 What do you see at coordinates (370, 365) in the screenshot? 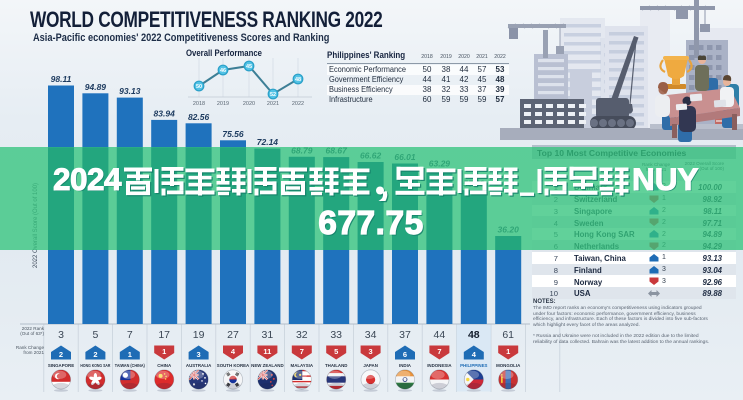
I see `svg-text: JAPAN` at bounding box center [370, 365].